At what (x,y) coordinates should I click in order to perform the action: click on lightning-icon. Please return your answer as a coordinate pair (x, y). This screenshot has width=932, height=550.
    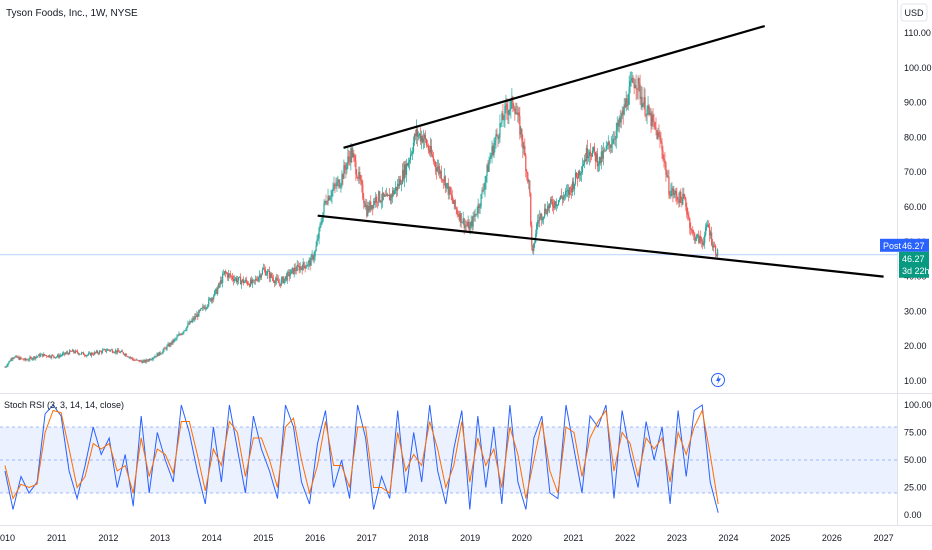
    Looking at the image, I should click on (718, 380).